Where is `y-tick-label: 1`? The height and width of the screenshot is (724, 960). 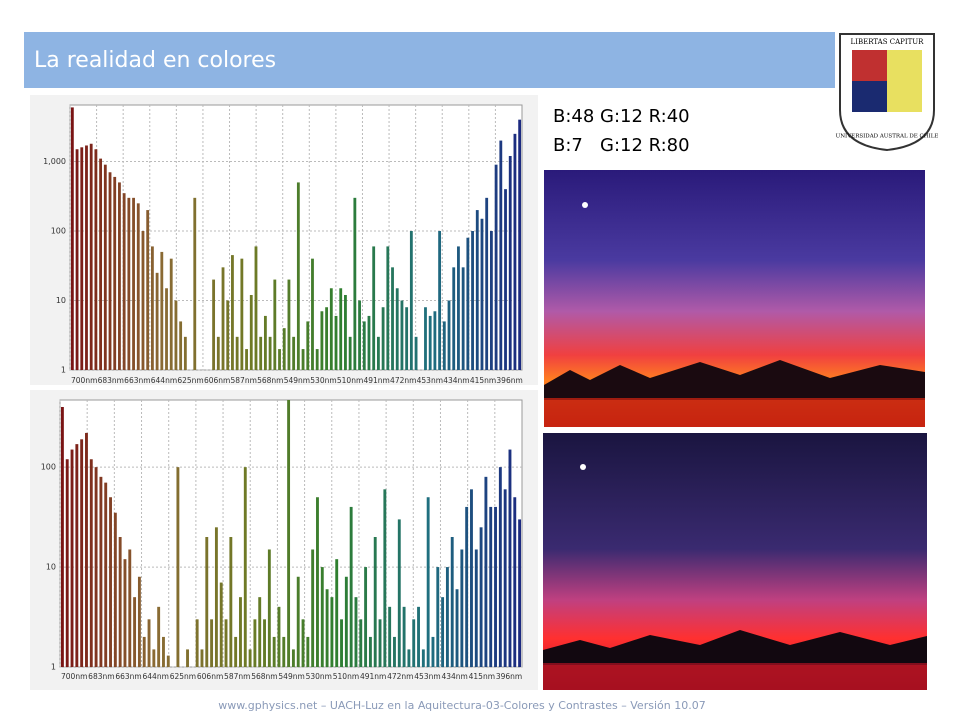
y-tick-label: 1 is located at coordinates (63, 370).